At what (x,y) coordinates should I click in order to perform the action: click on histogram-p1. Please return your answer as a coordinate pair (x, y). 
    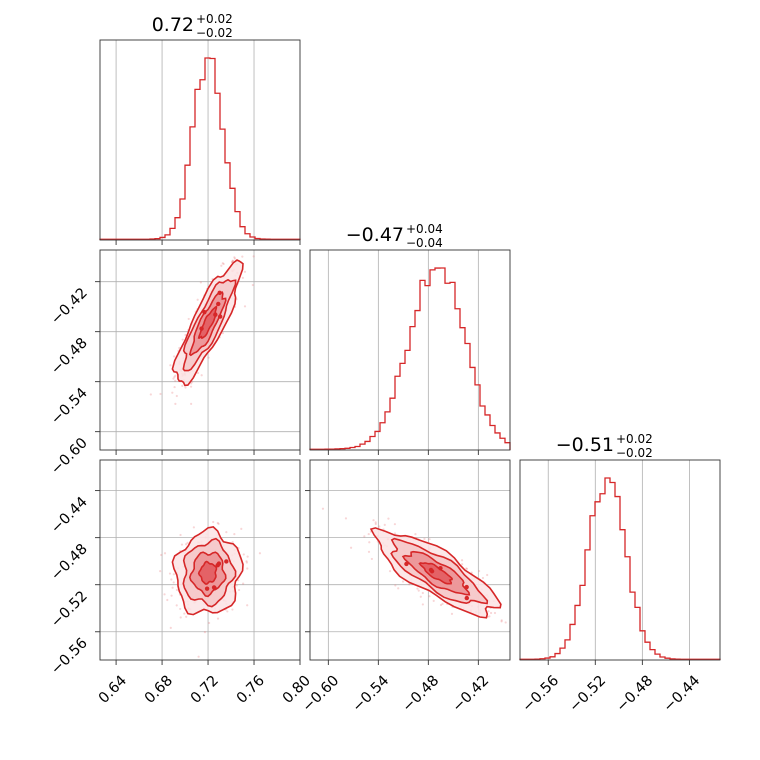
    Looking at the image, I should click on (200, 148).